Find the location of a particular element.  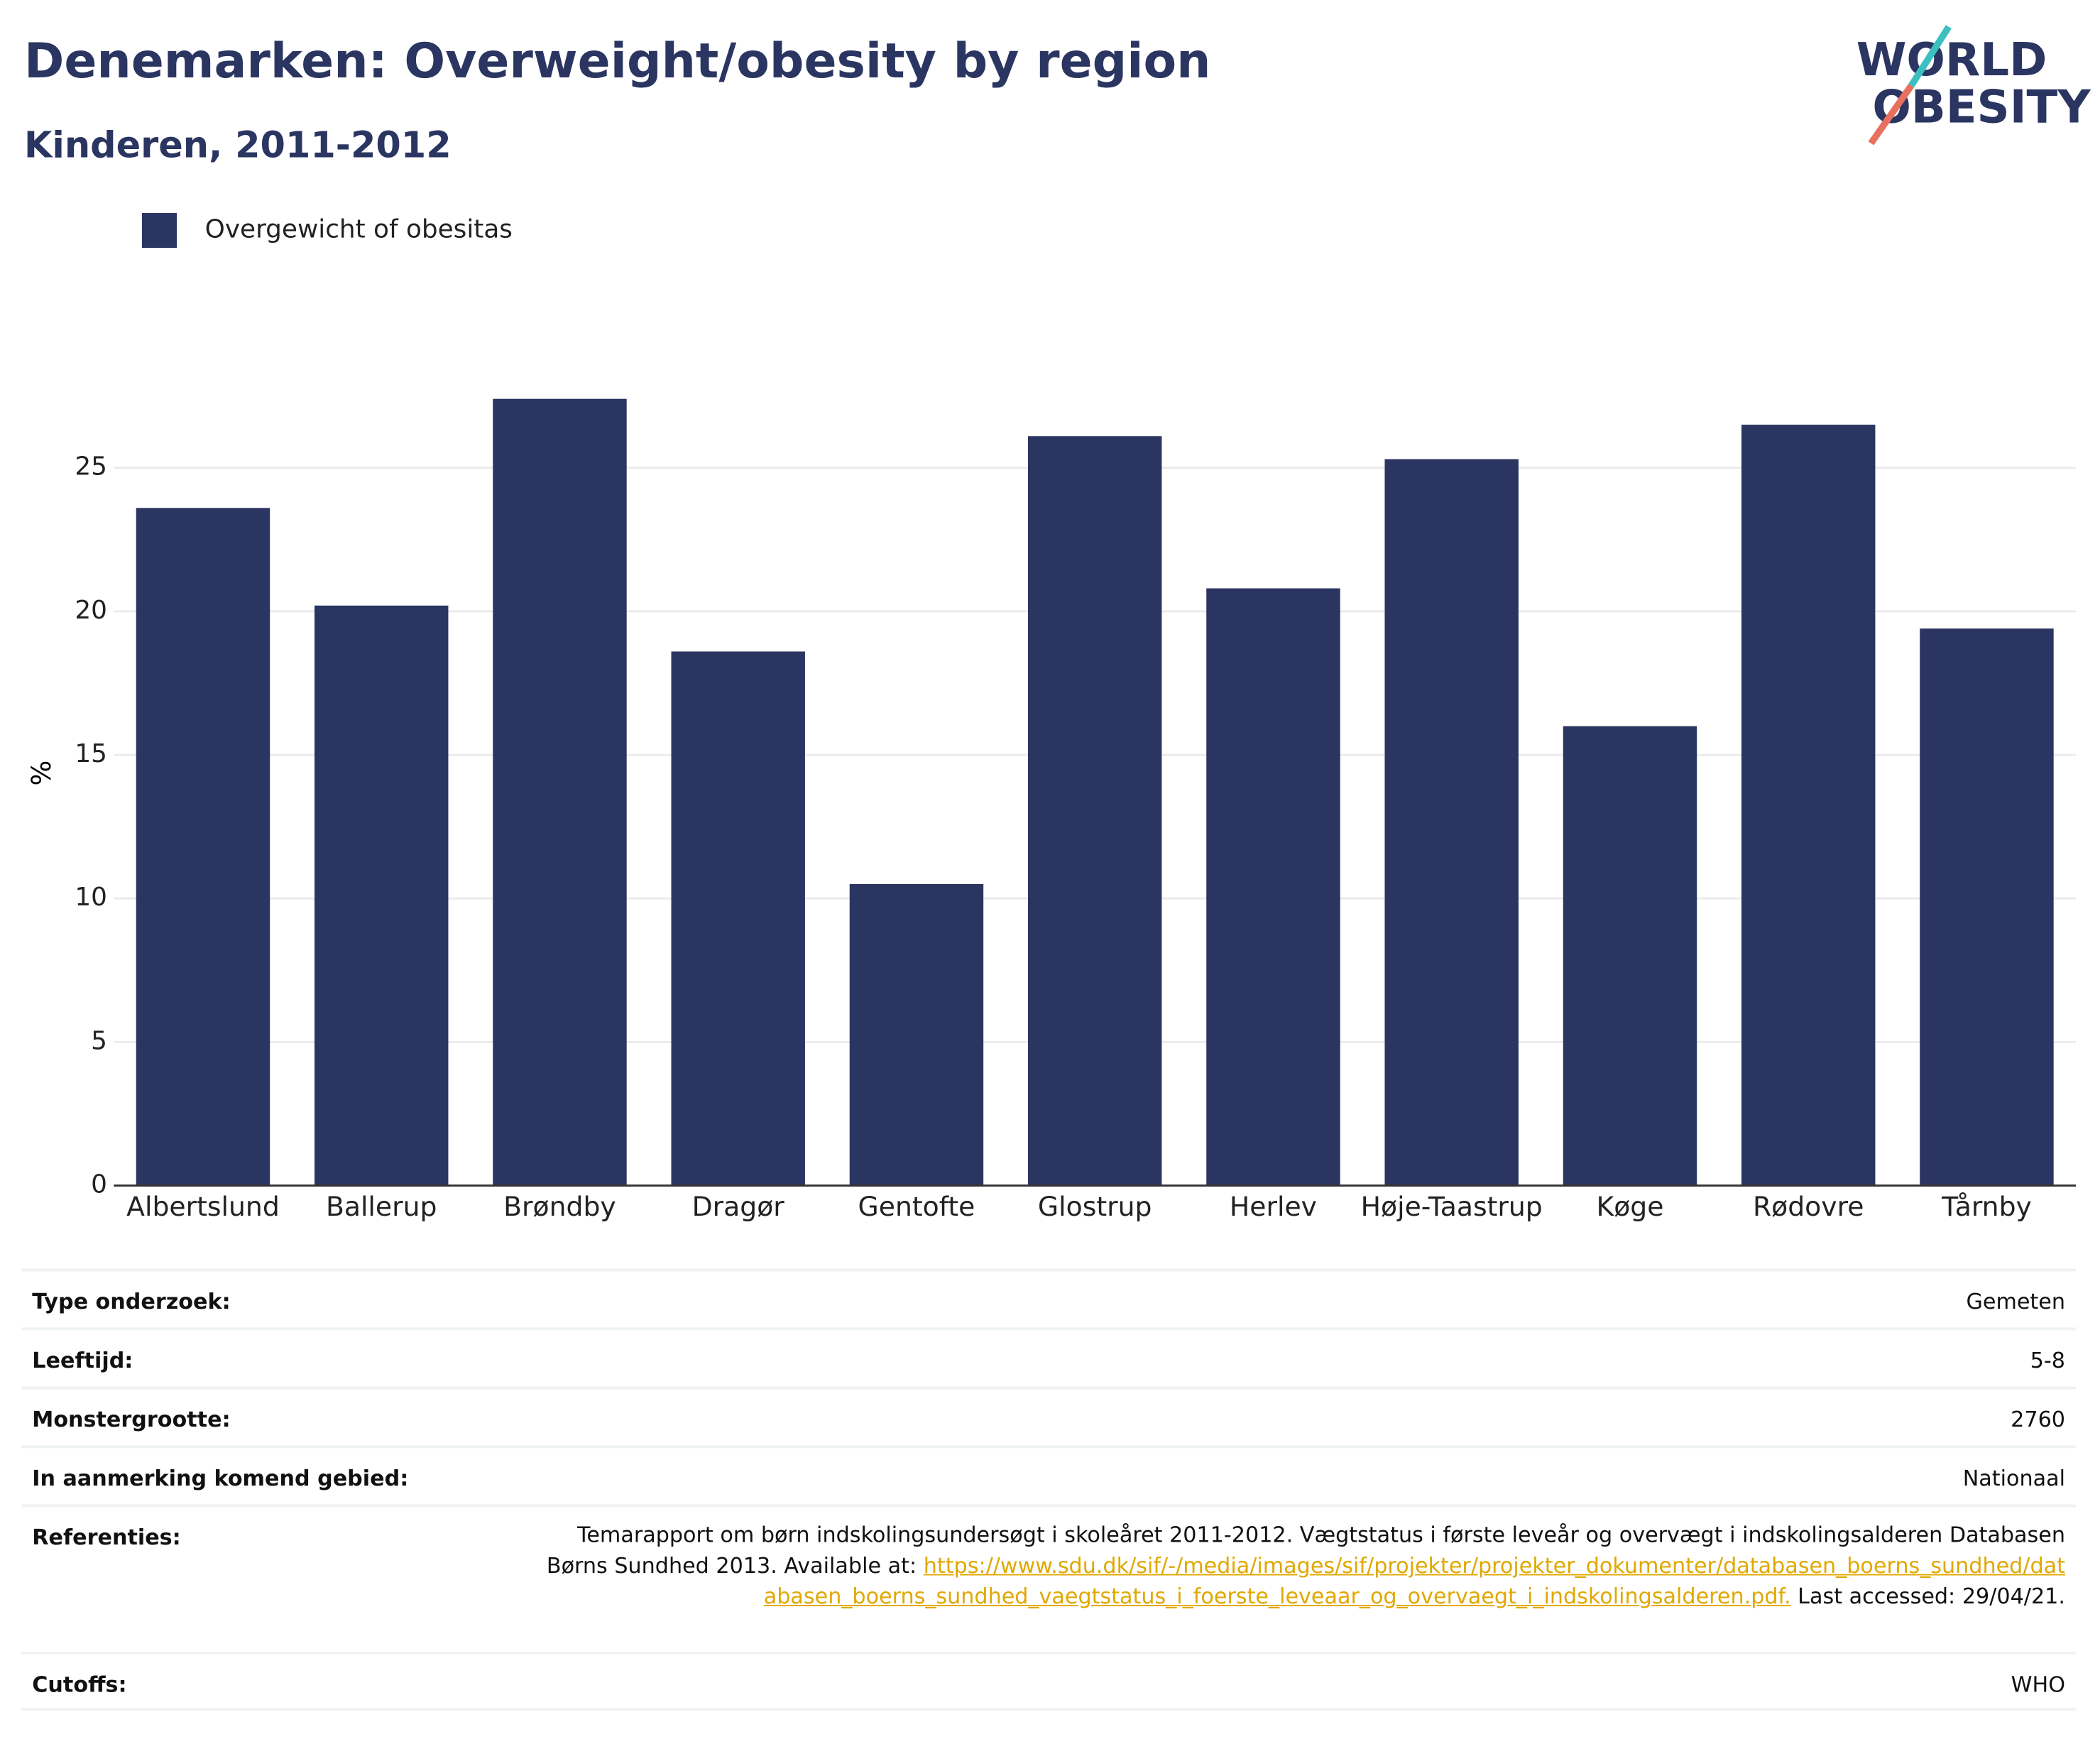

x-tick-label: Gentofte is located at coordinates (916, 1206).